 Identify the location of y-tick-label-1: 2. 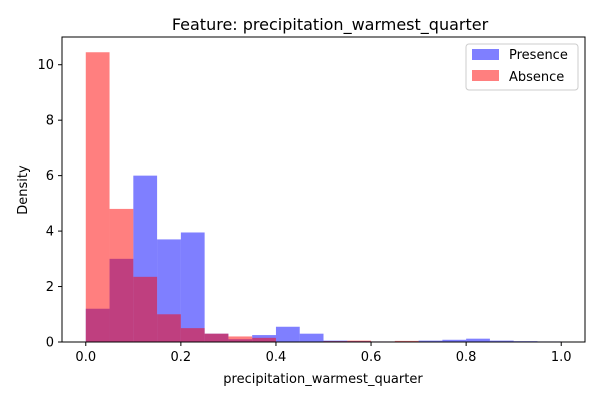
(50, 287).